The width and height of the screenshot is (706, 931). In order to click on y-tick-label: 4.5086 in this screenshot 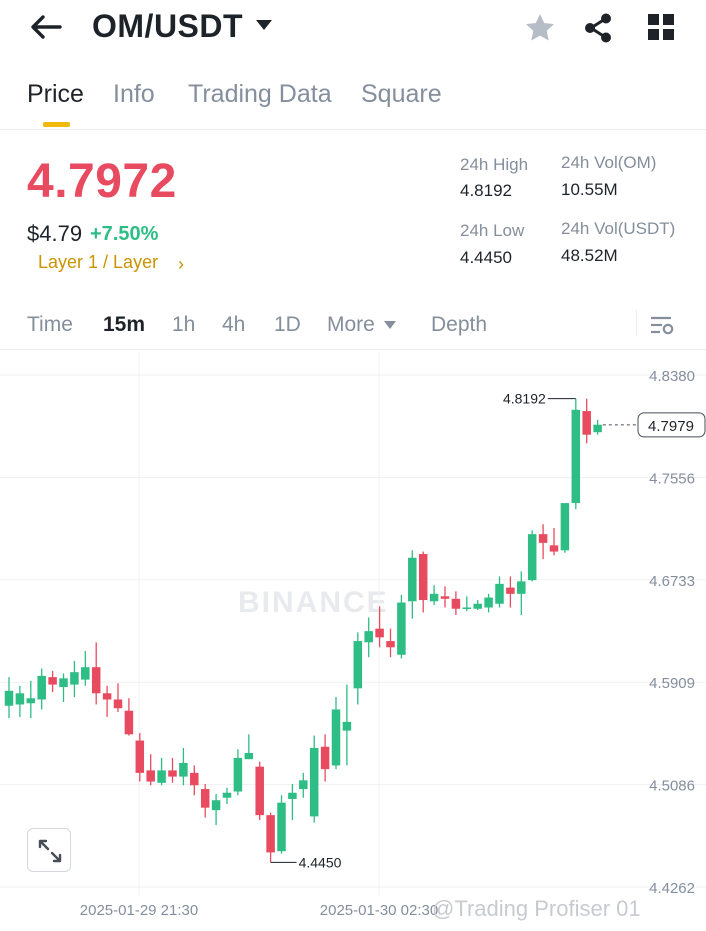, I will do `click(672, 786)`.